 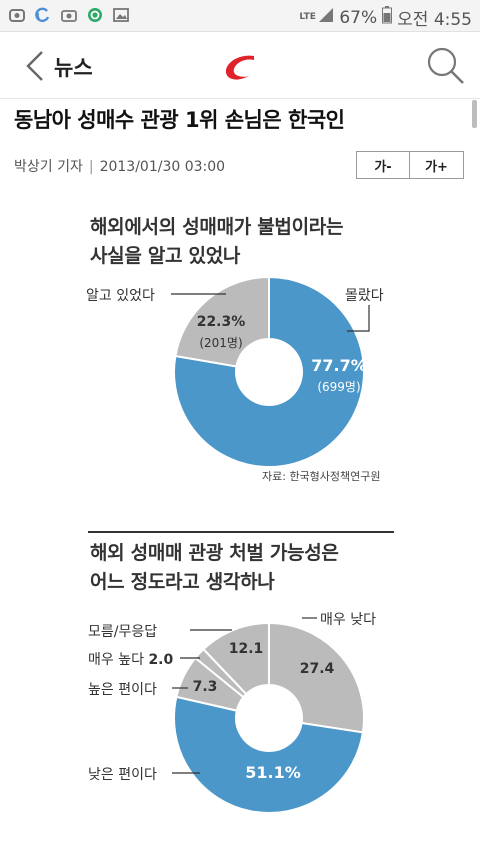 What do you see at coordinates (162, 167) in the screenshot?
I see `publish-date: 2013/01/30 03:00` at bounding box center [162, 167].